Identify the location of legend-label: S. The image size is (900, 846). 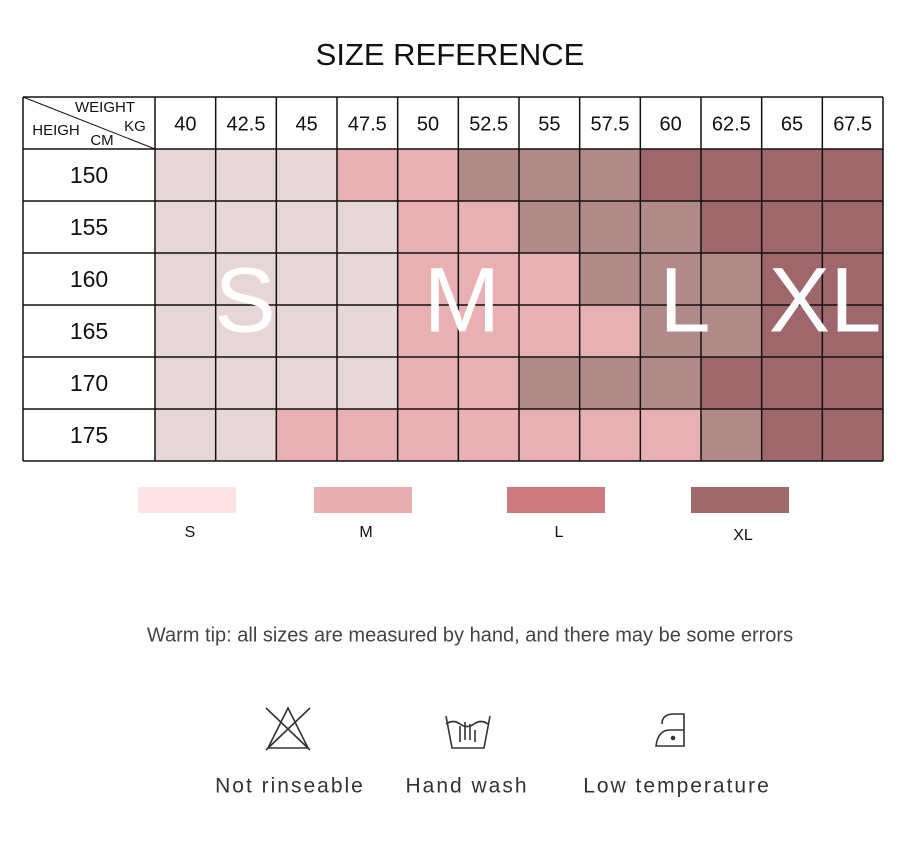
(190, 532).